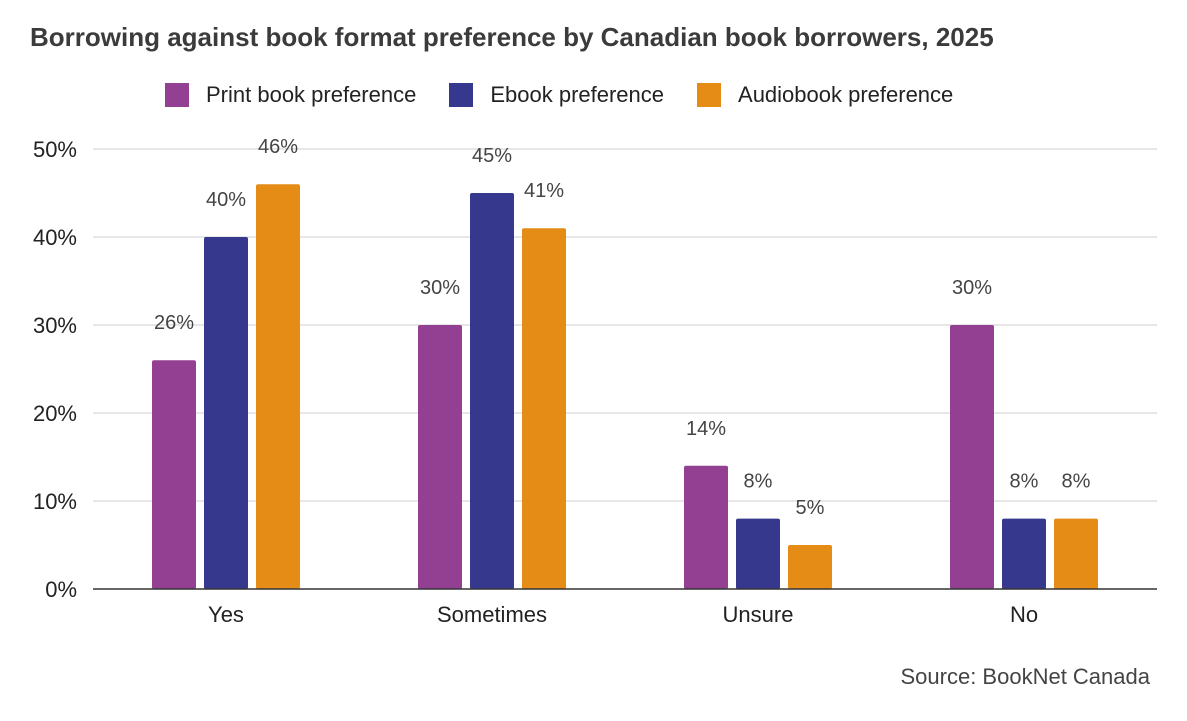 This screenshot has width=1187, height=721. Describe the element at coordinates (810, 508) in the screenshot. I see `data-label: 5%` at that location.